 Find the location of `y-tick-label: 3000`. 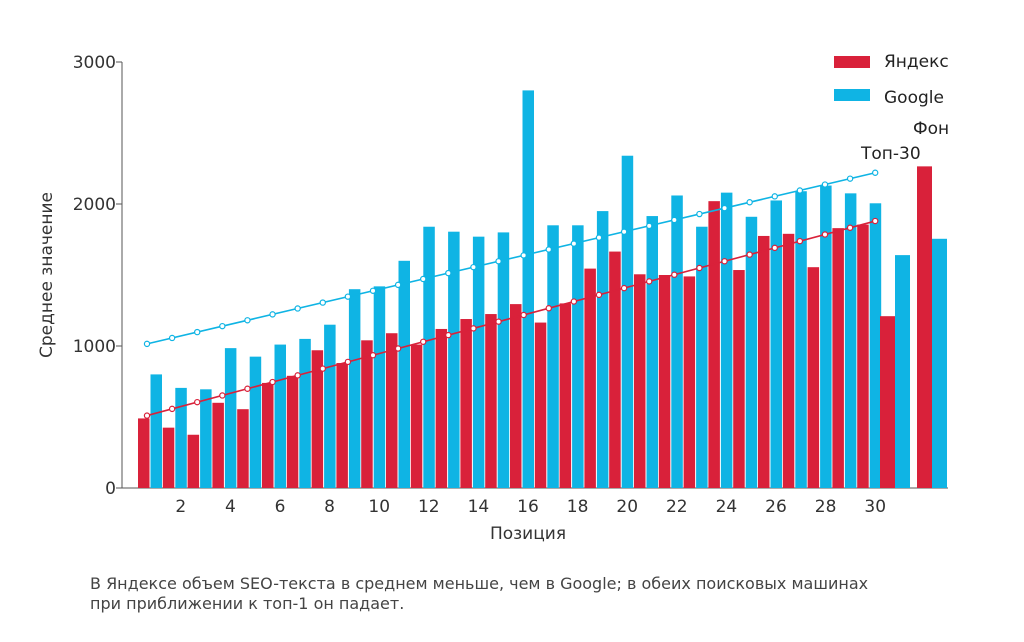

y-tick-label: 3000 is located at coordinates (94, 63).